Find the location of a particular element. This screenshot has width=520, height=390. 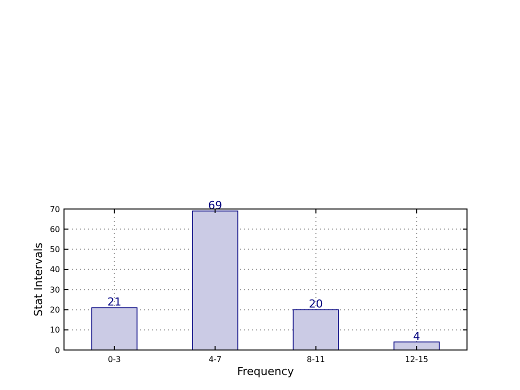

x-tick-label: 8-11 is located at coordinates (315, 359).